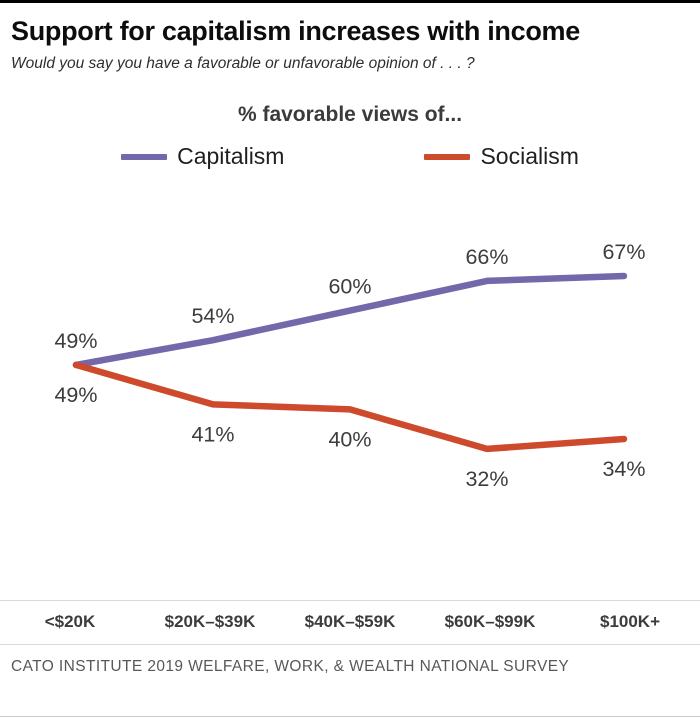  What do you see at coordinates (70, 622) in the screenshot?
I see `x-tick-0: <$20K` at bounding box center [70, 622].